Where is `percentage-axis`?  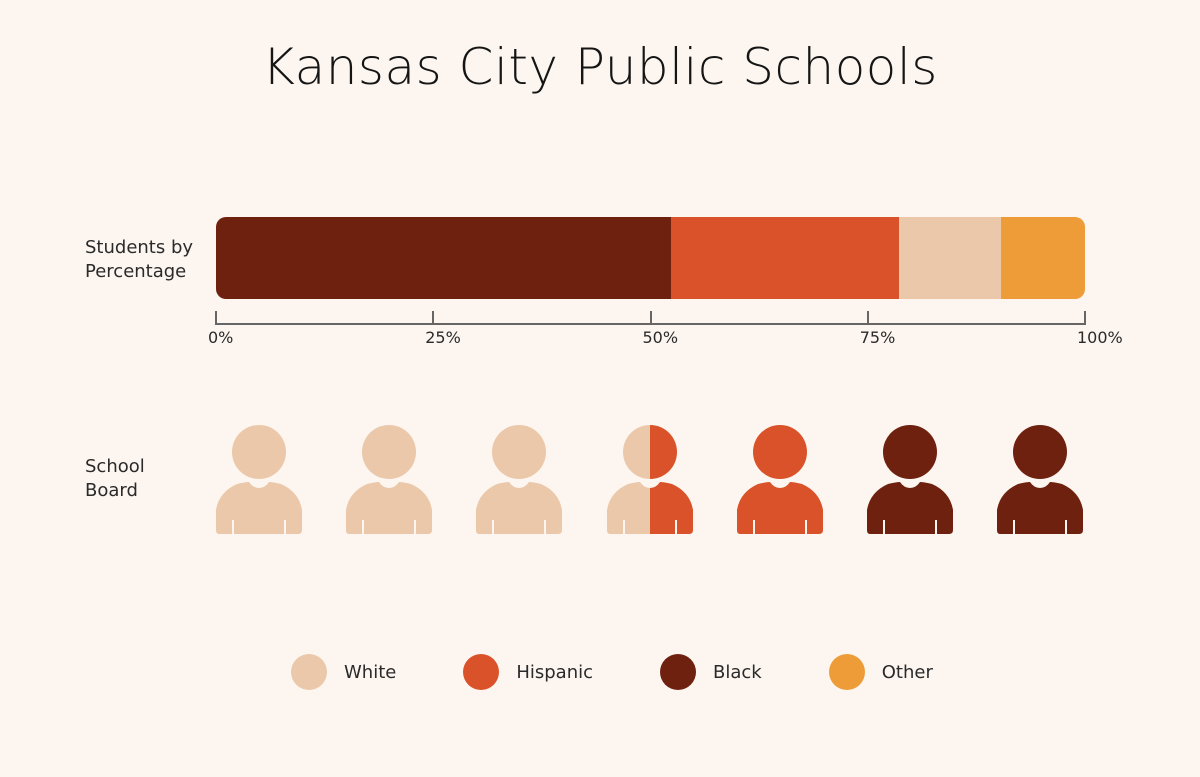
percentage-axis is located at coordinates (650, 318).